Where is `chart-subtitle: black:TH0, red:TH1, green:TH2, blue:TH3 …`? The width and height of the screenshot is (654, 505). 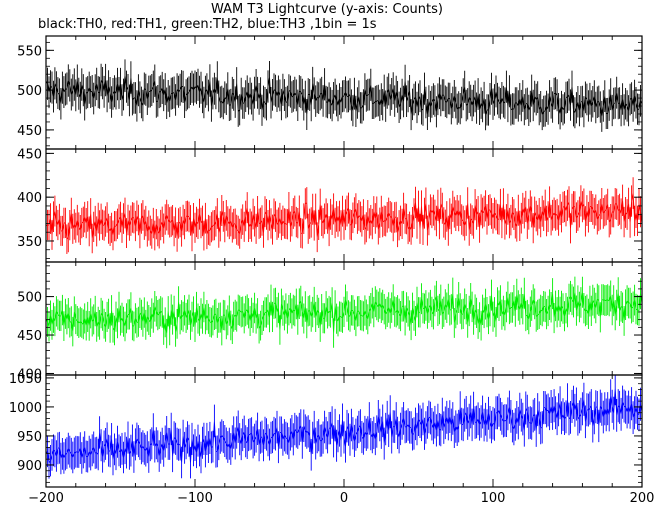
chart-subtitle: black:TH0, red:TH1, green:TH2, blue:TH3 … is located at coordinates (207, 24).